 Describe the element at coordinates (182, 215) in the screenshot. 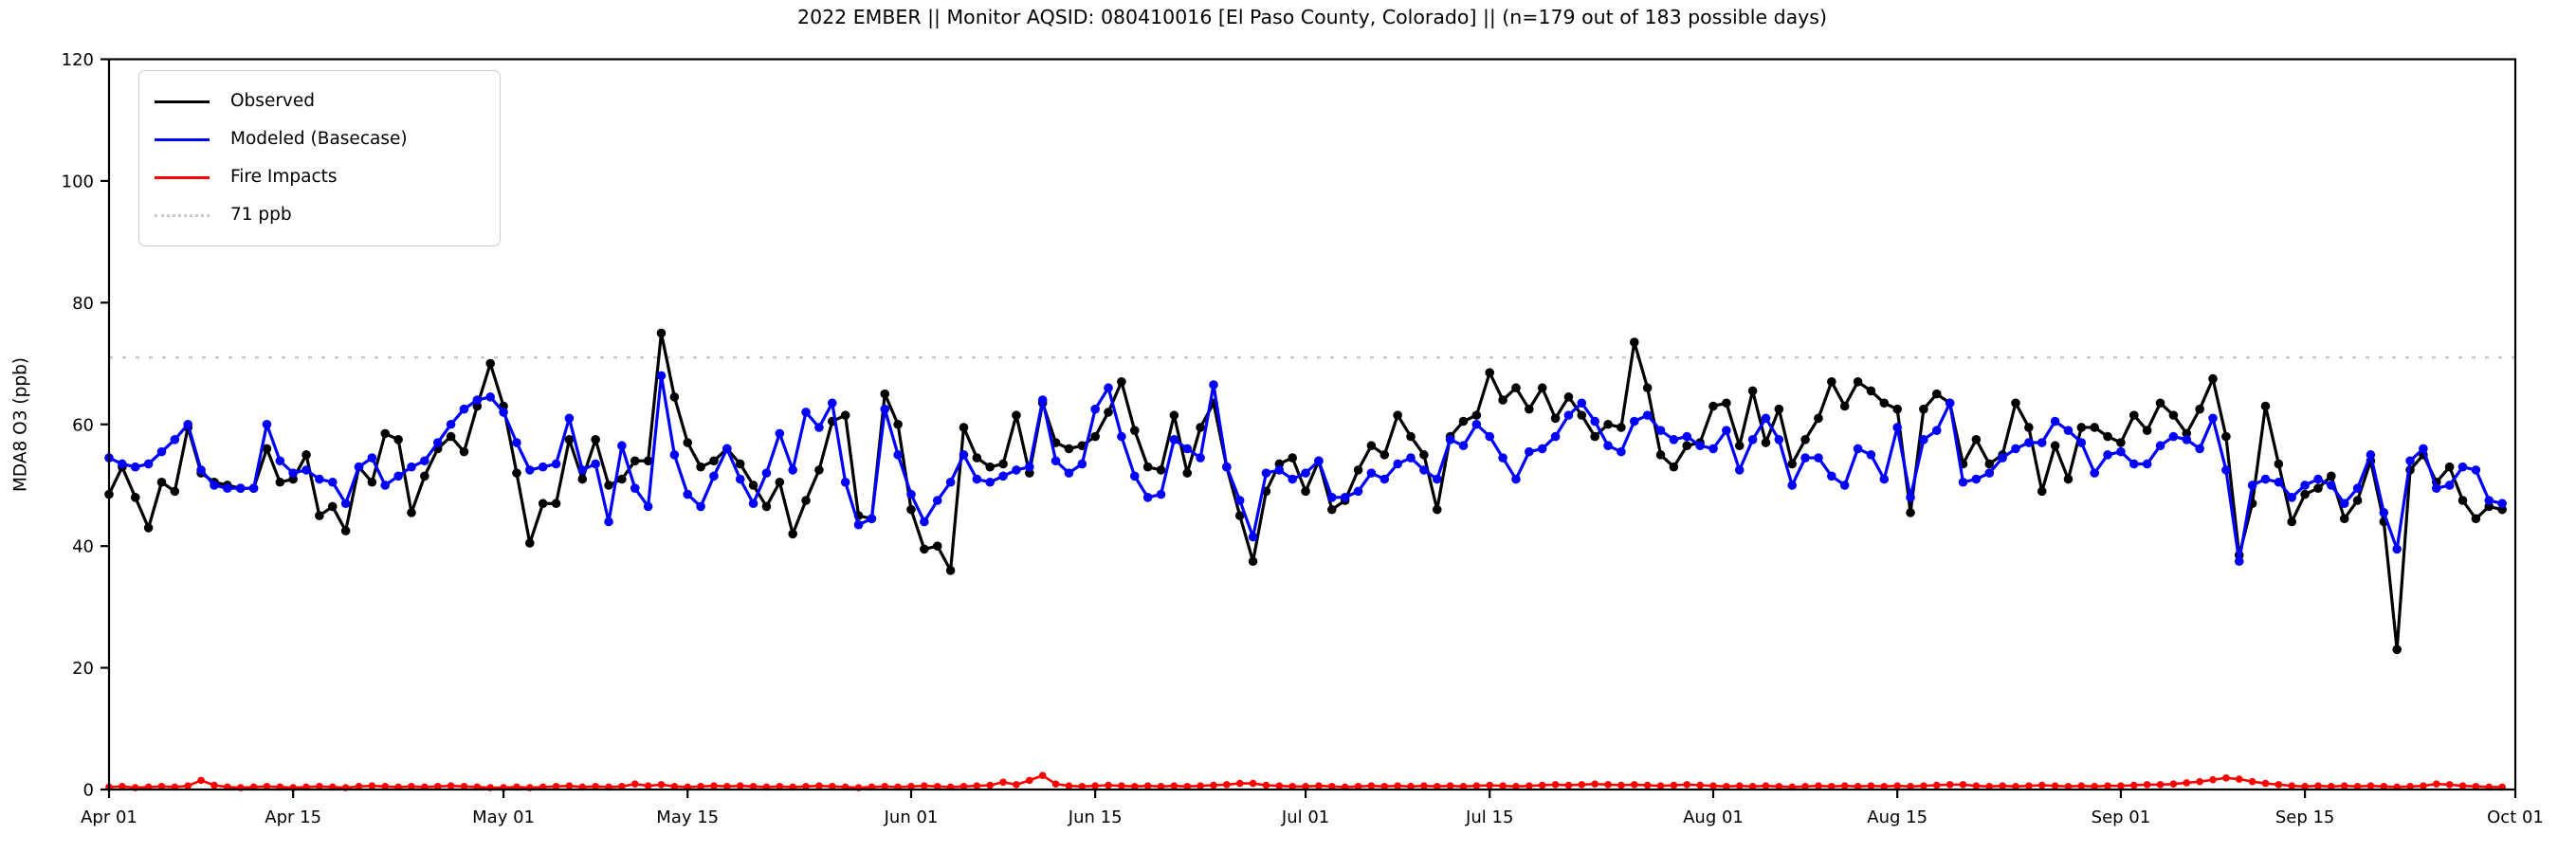

I see `threshold-line-sample` at that location.